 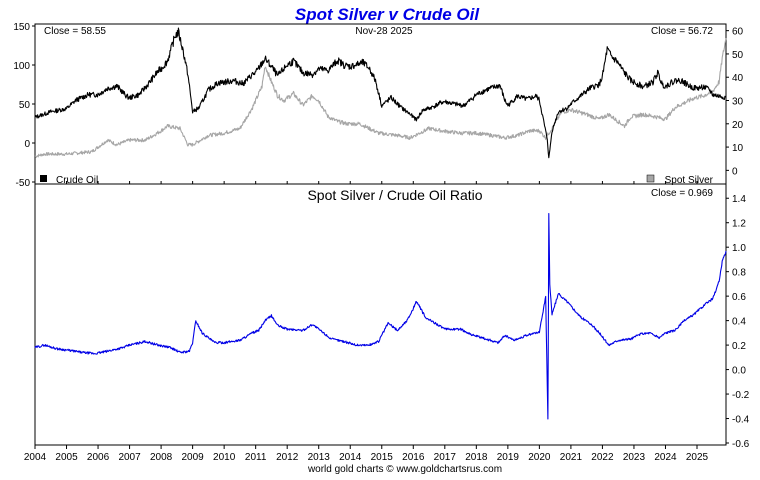 I want to click on x-axis-tick-label: 2010, so click(x=224, y=457).